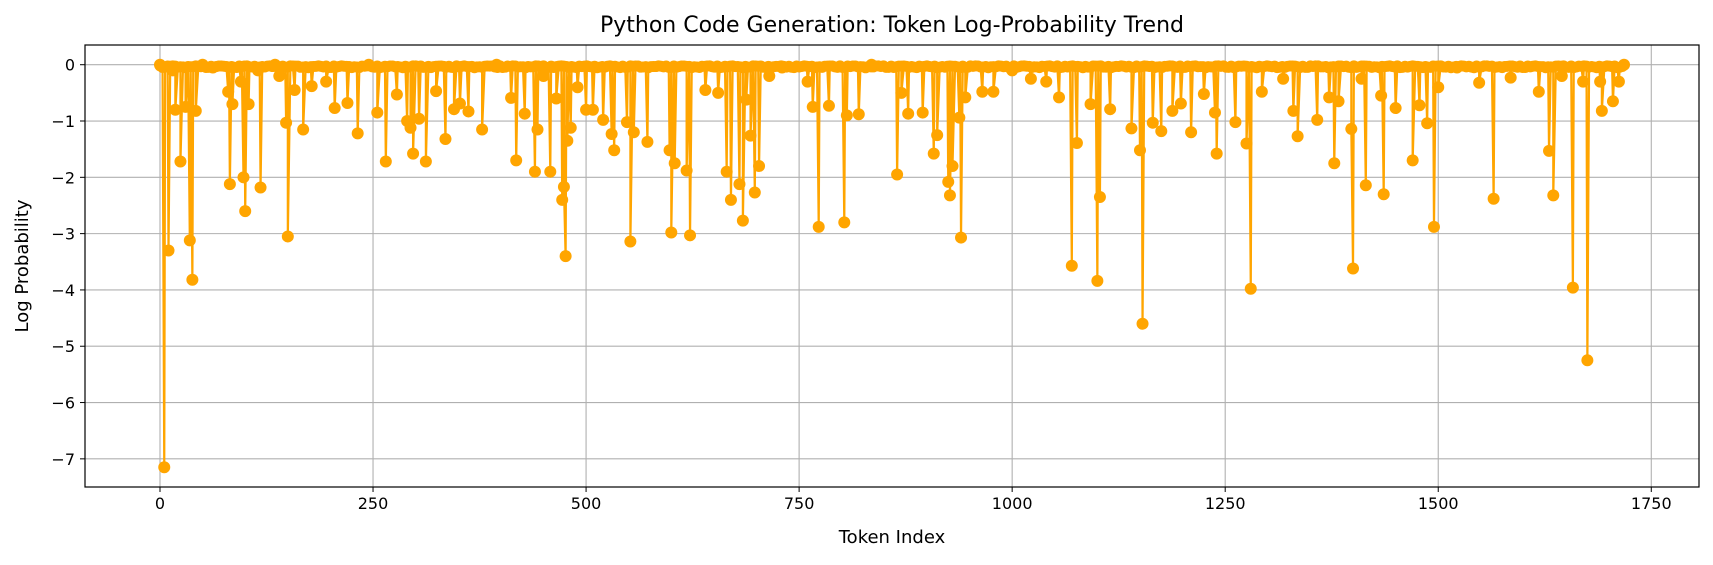  Describe the element at coordinates (63, 290) in the screenshot. I see `y-tick-label: −4` at that location.